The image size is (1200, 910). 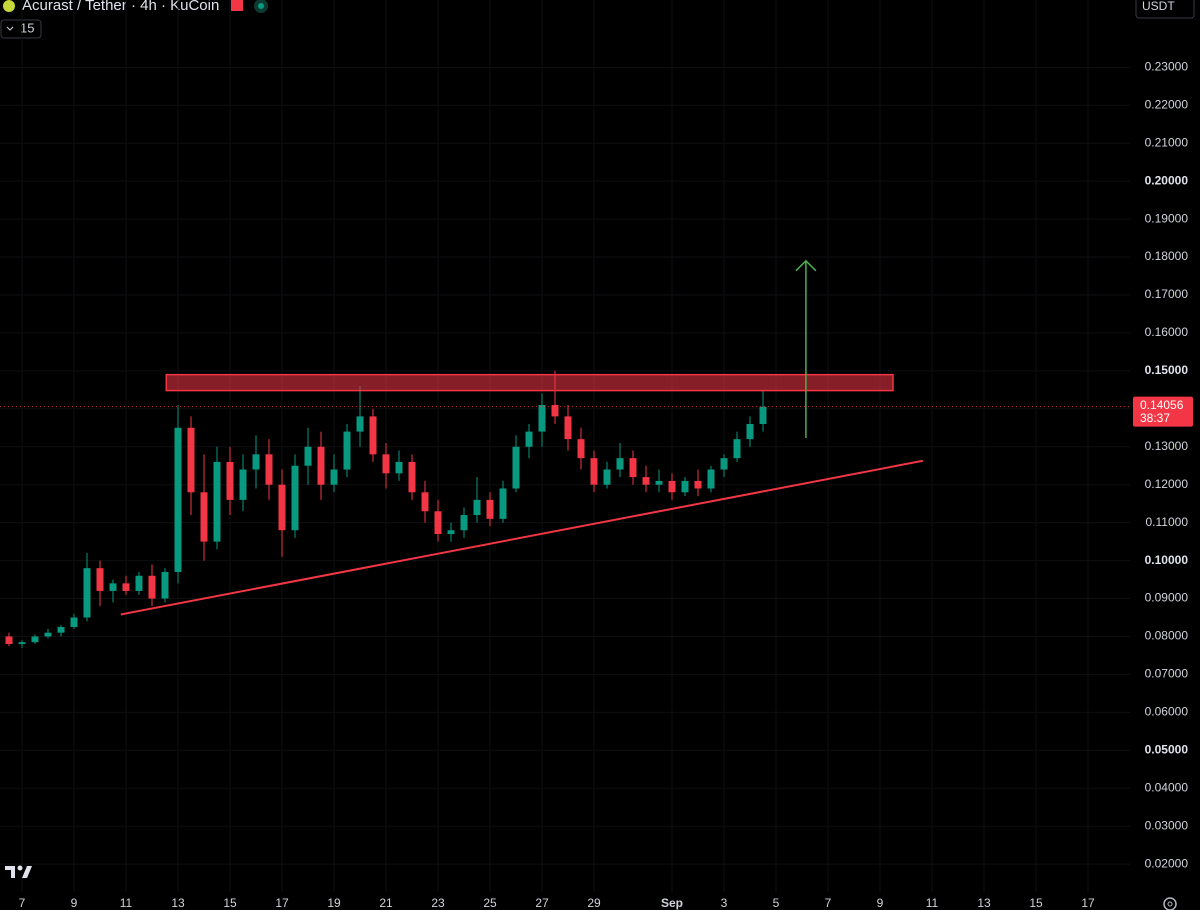 I want to click on tradingview-logo, so click(x=18, y=871).